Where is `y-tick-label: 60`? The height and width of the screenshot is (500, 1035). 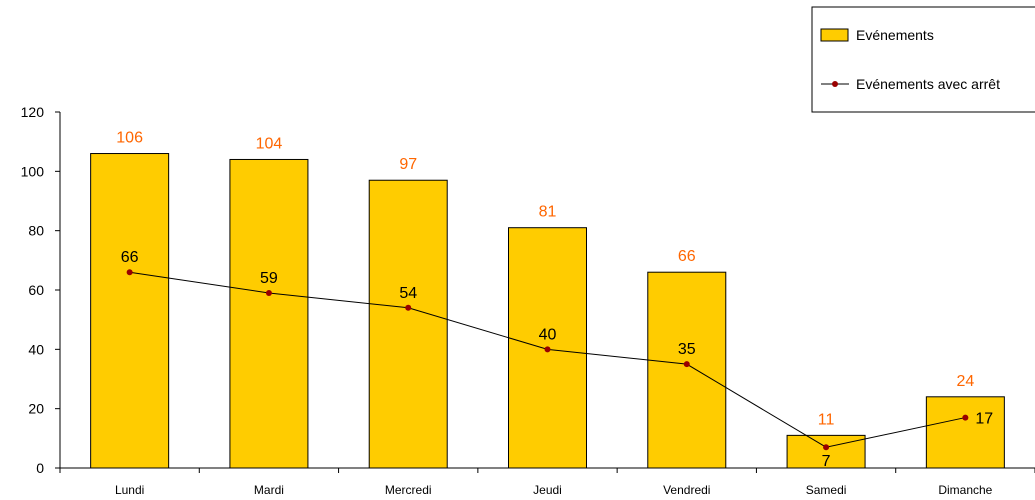
y-tick-label: 60 is located at coordinates (36, 290).